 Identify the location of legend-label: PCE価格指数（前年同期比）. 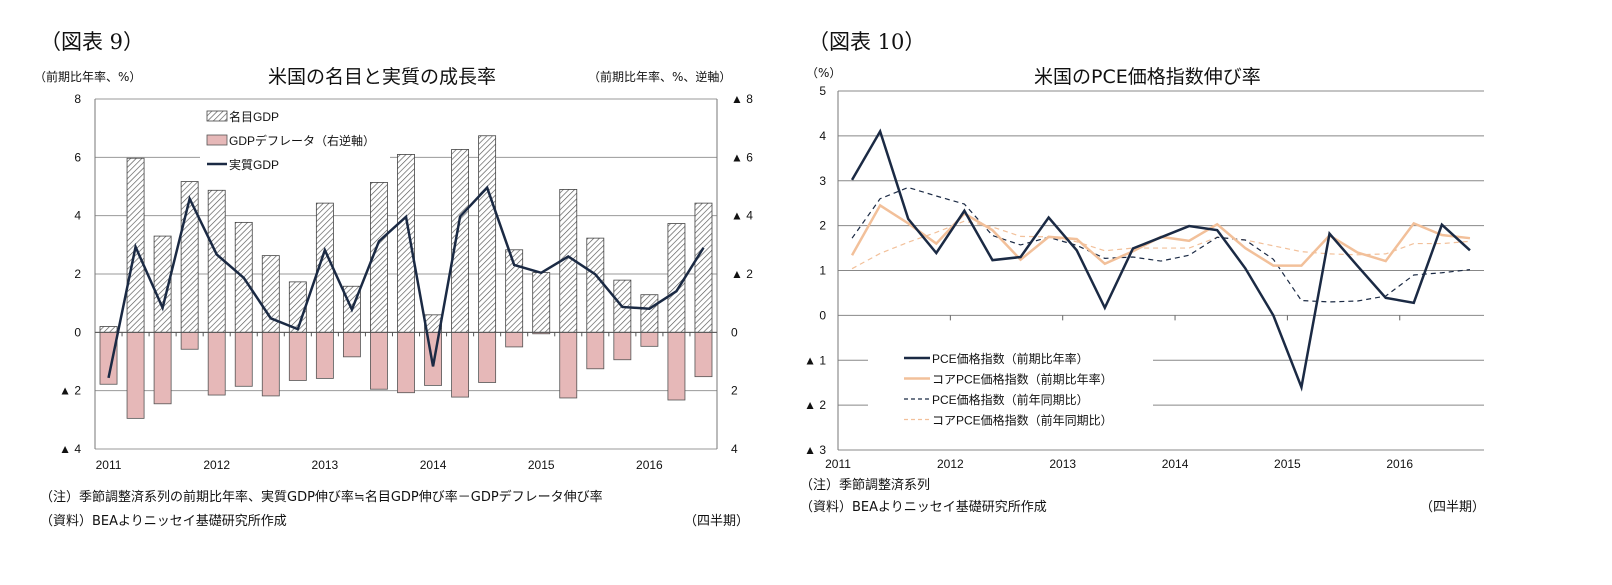
(1010, 399).